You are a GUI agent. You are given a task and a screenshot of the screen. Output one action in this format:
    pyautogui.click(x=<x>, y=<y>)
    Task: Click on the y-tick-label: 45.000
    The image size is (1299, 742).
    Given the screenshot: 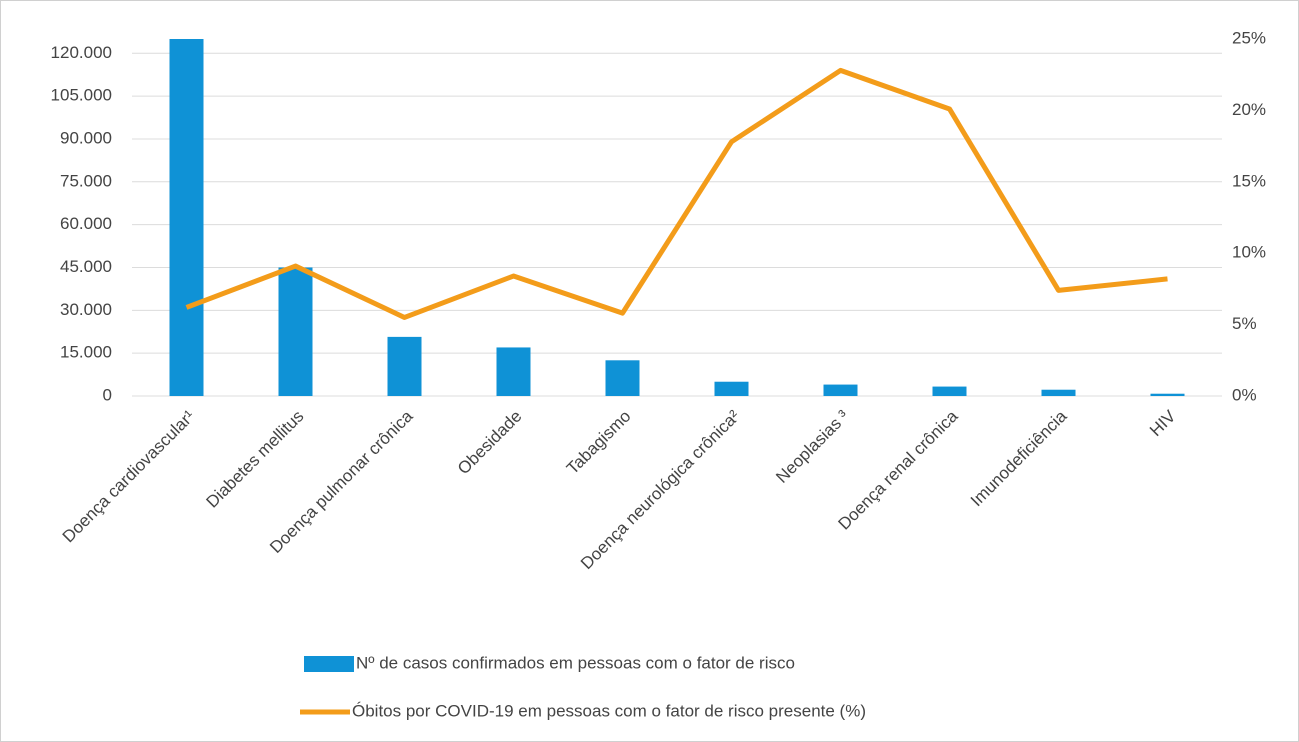 What is the action you would take?
    pyautogui.click(x=86, y=266)
    